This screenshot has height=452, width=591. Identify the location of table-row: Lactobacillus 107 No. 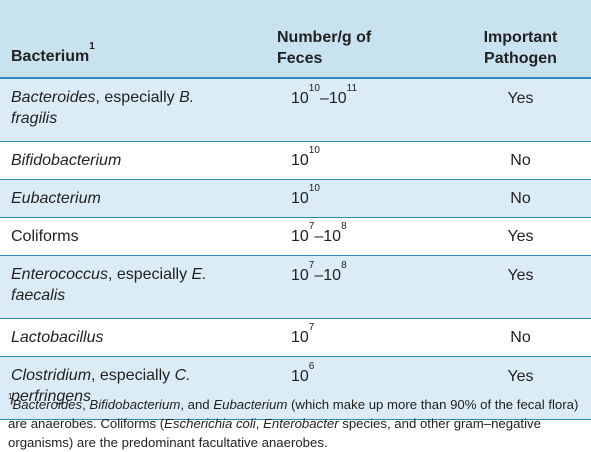
(295, 337).